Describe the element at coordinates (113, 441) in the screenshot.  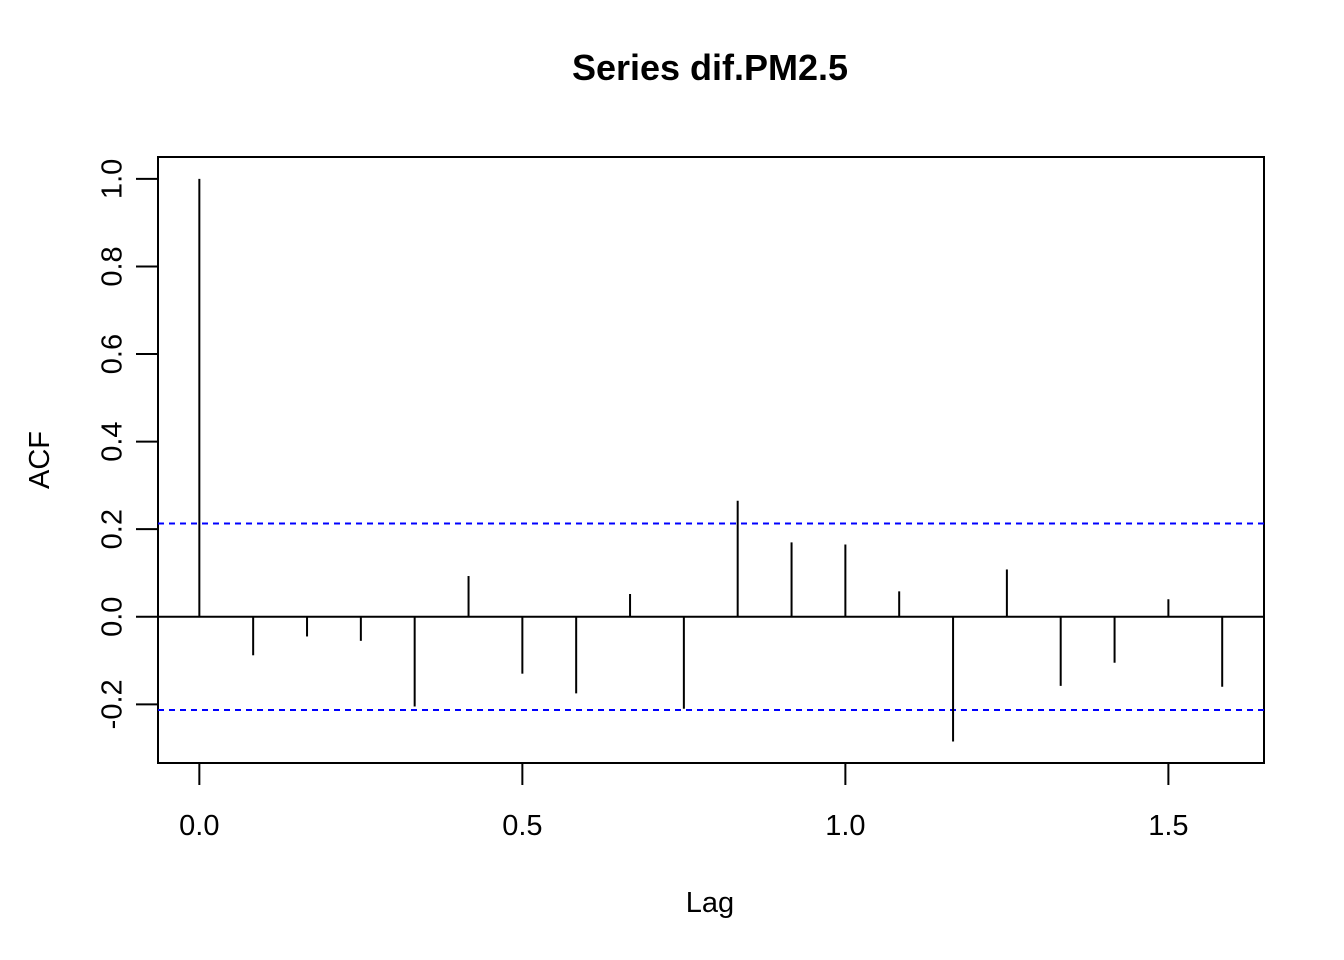
I see `y-tick-label: 0.4` at that location.